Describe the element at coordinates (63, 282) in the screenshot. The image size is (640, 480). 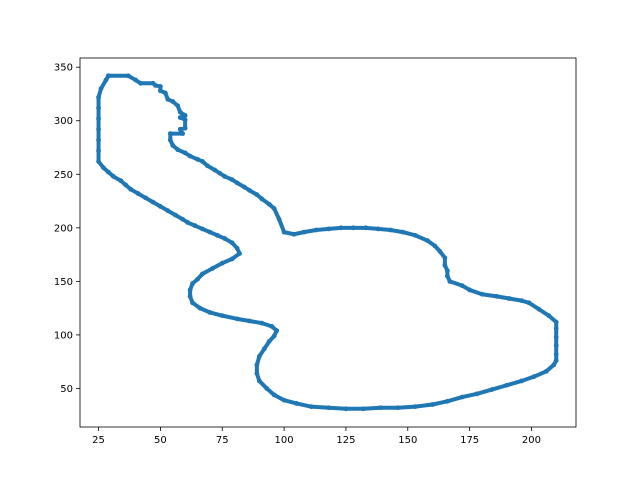
I see `y-tick-label: 150` at that location.